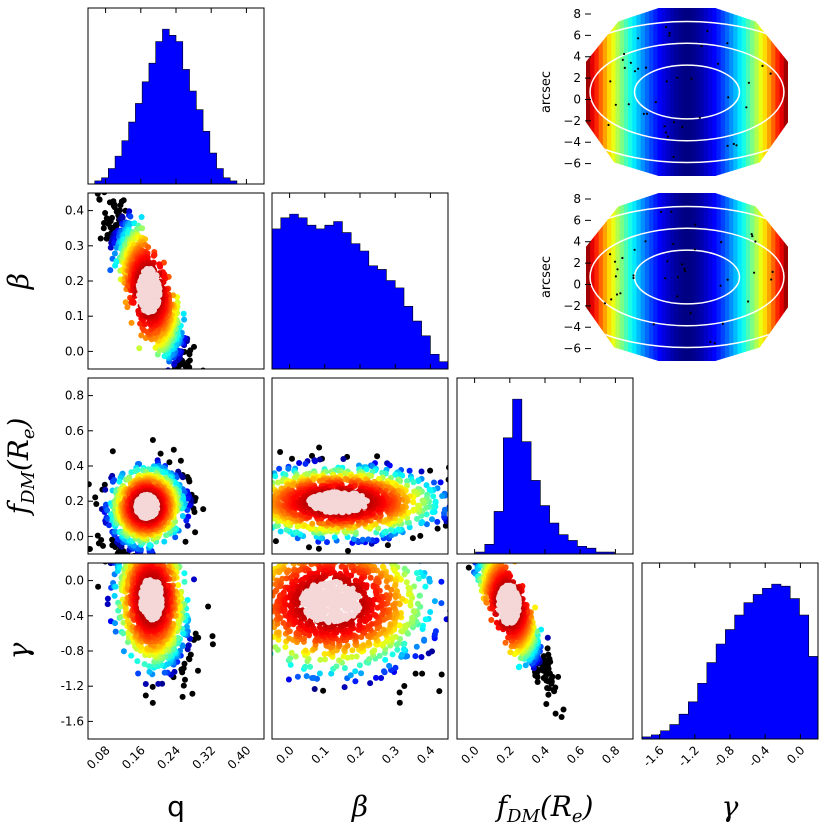 The width and height of the screenshot is (830, 826). What do you see at coordinates (730, 651) in the screenshot?
I see `histogram-panel-gamma` at bounding box center [730, 651].